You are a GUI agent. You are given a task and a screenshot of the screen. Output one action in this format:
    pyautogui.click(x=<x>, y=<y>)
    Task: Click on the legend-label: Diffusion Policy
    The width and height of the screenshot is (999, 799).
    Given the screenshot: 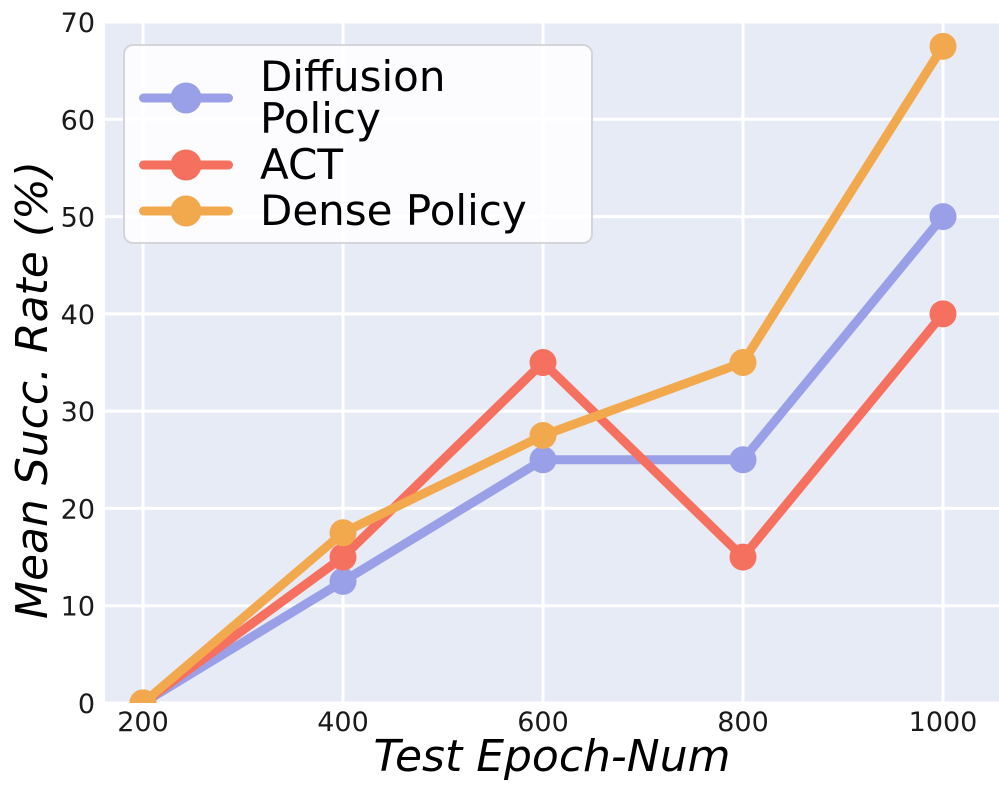 What is the action you would take?
    pyautogui.click(x=353, y=97)
    